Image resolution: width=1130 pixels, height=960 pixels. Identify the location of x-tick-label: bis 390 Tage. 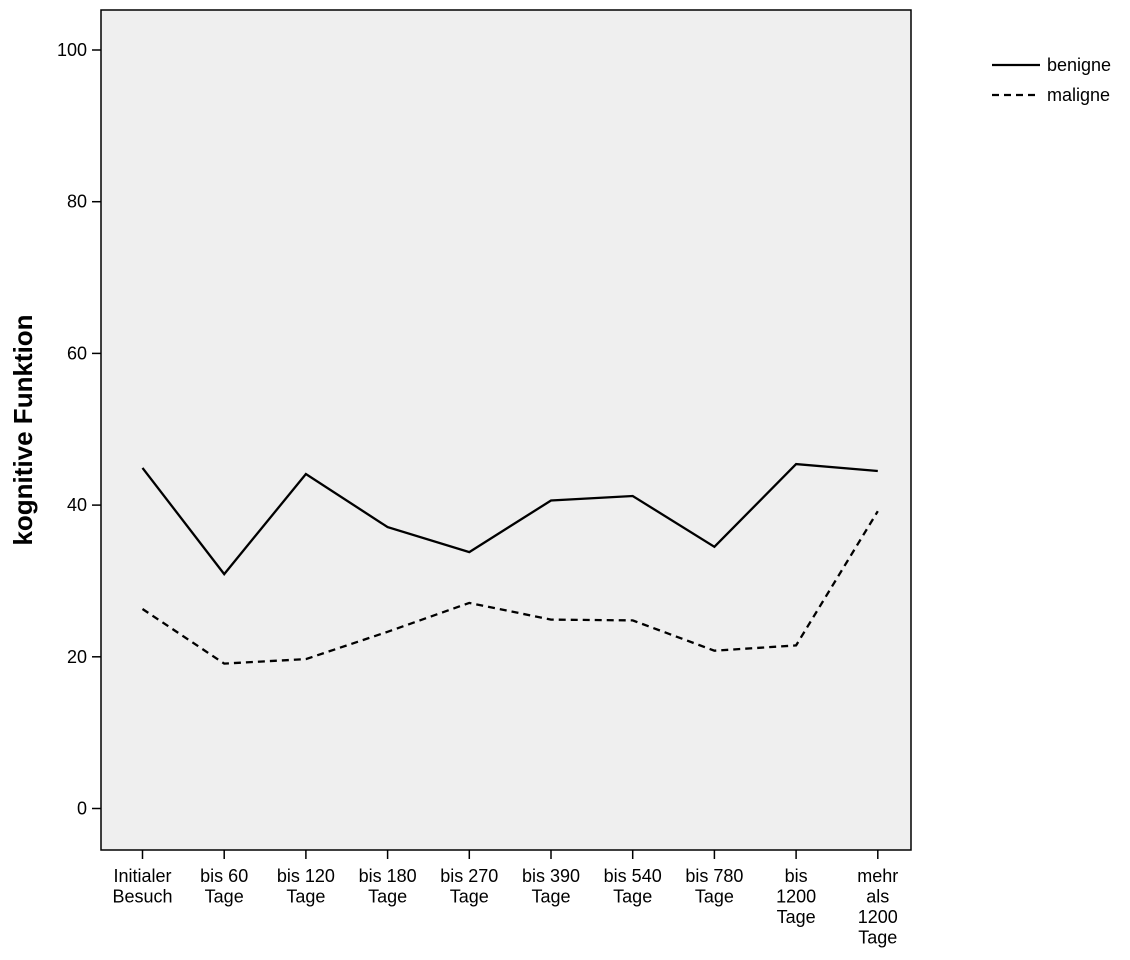
(551, 886).